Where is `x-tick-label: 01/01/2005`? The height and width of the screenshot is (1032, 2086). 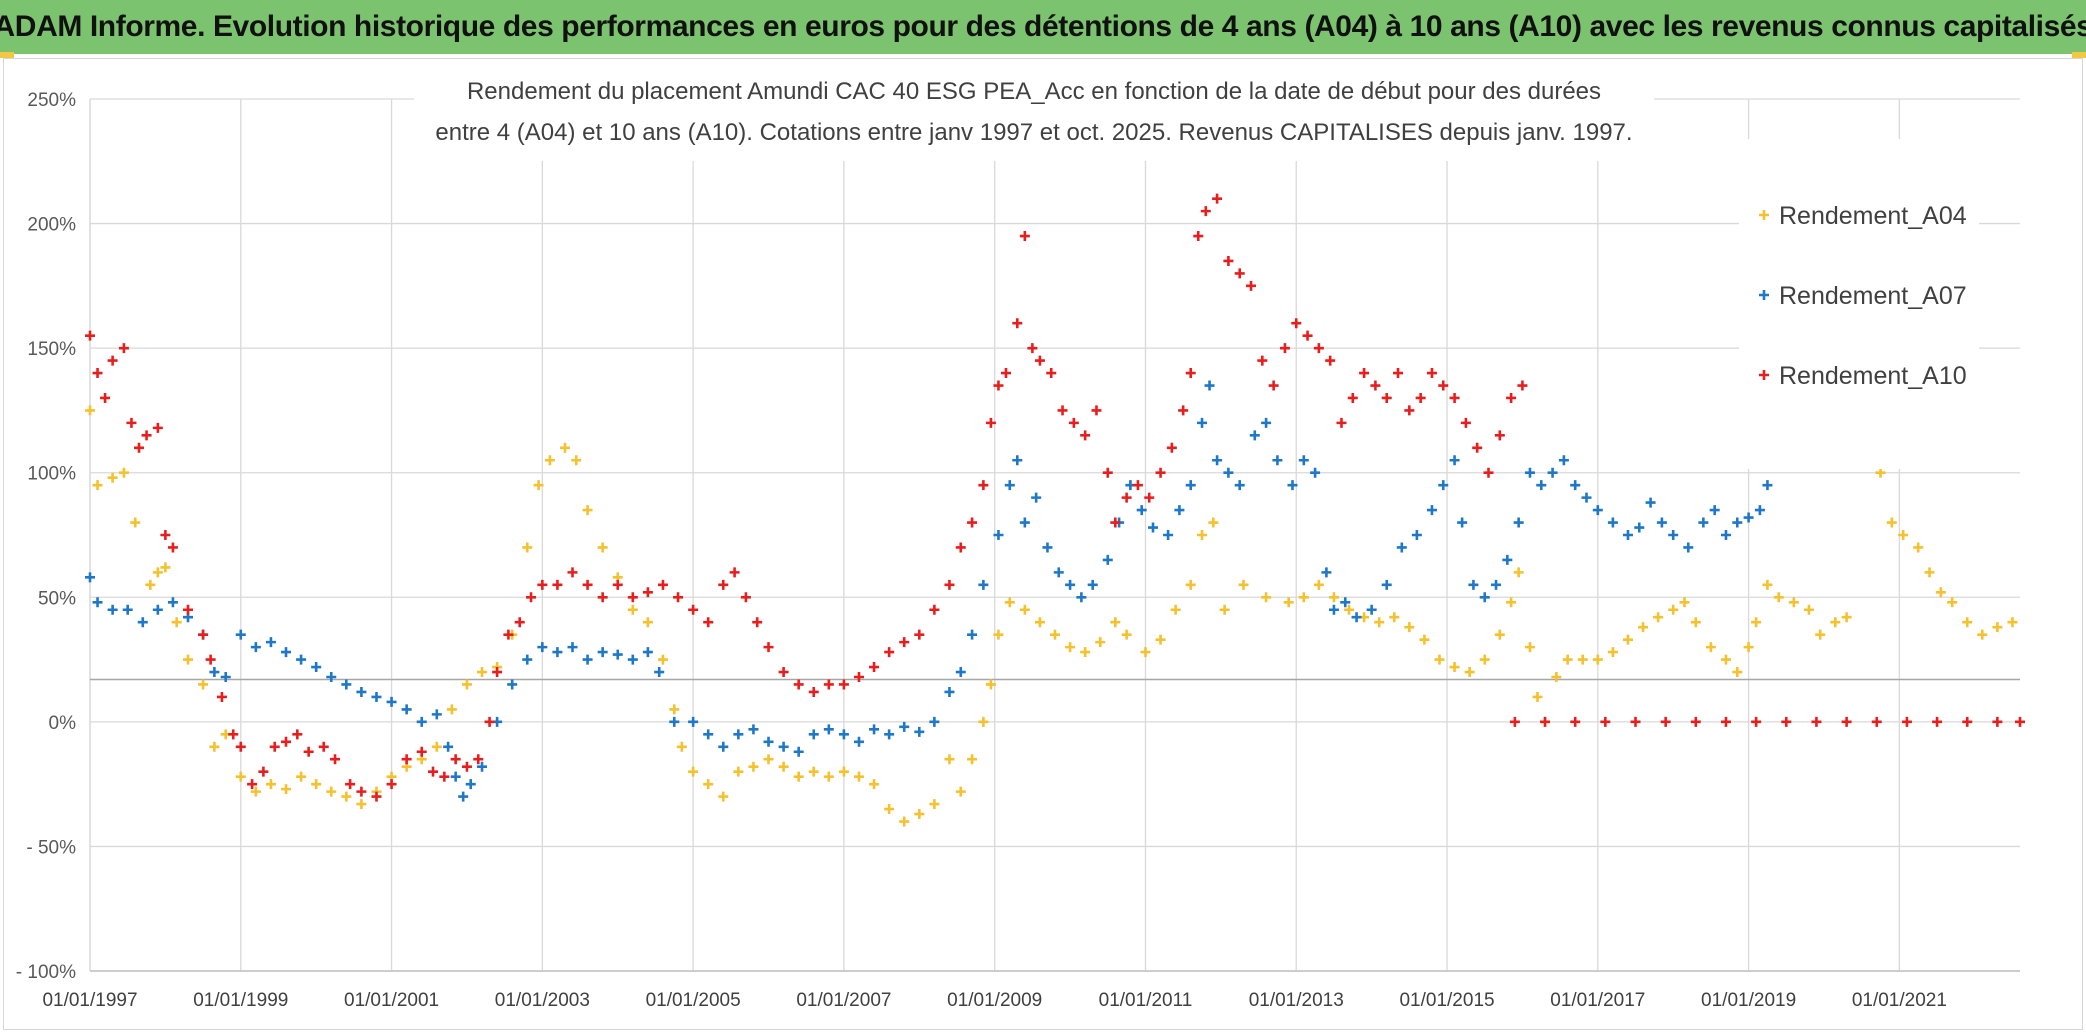
x-tick-label: 01/01/2005 is located at coordinates (693, 1000).